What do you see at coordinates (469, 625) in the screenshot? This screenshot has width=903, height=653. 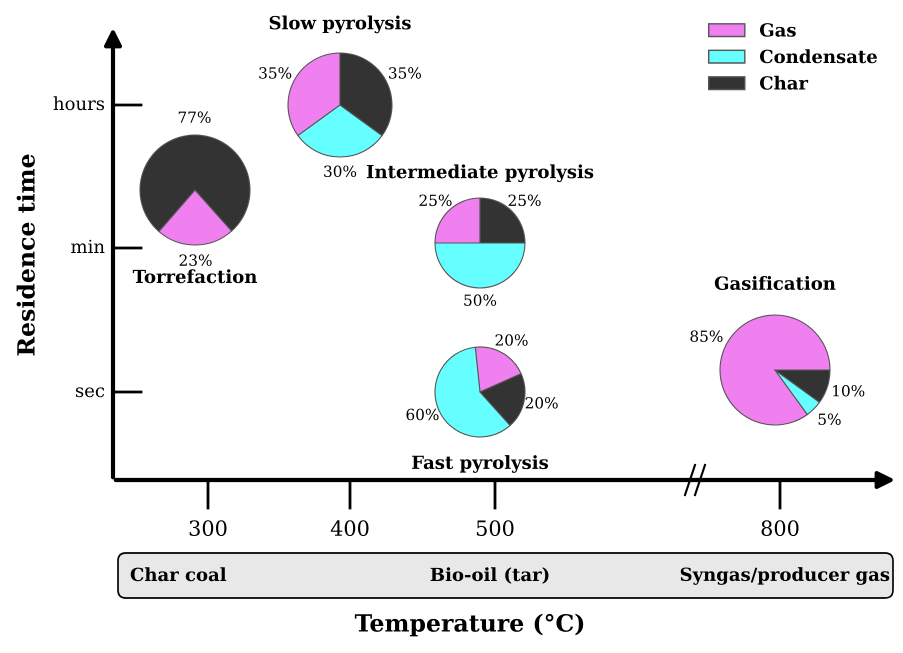 I see `text: Temperature (°C)` at bounding box center [469, 625].